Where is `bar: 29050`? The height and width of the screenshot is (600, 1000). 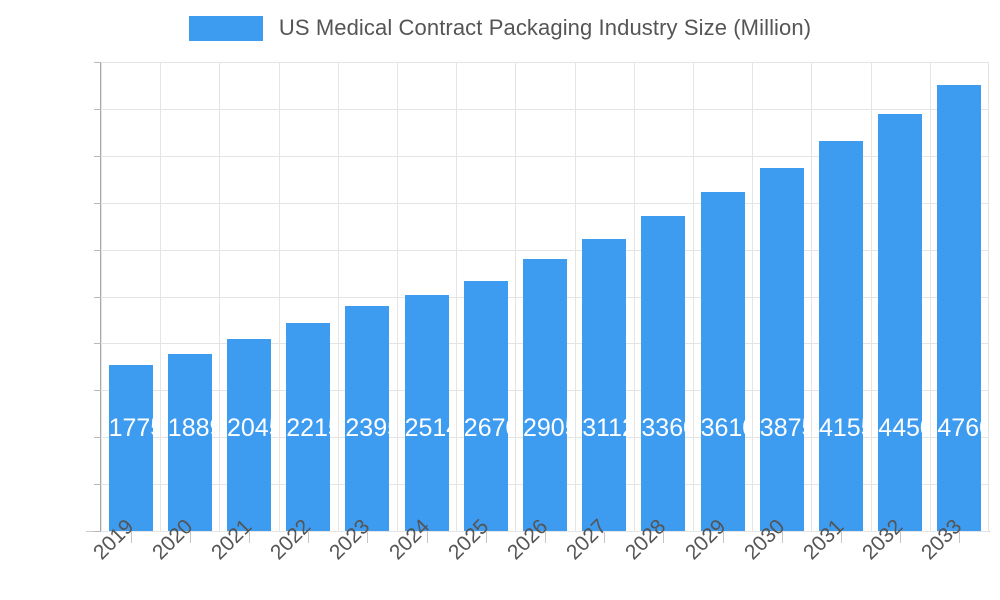
bar: 29050 is located at coordinates (545, 394).